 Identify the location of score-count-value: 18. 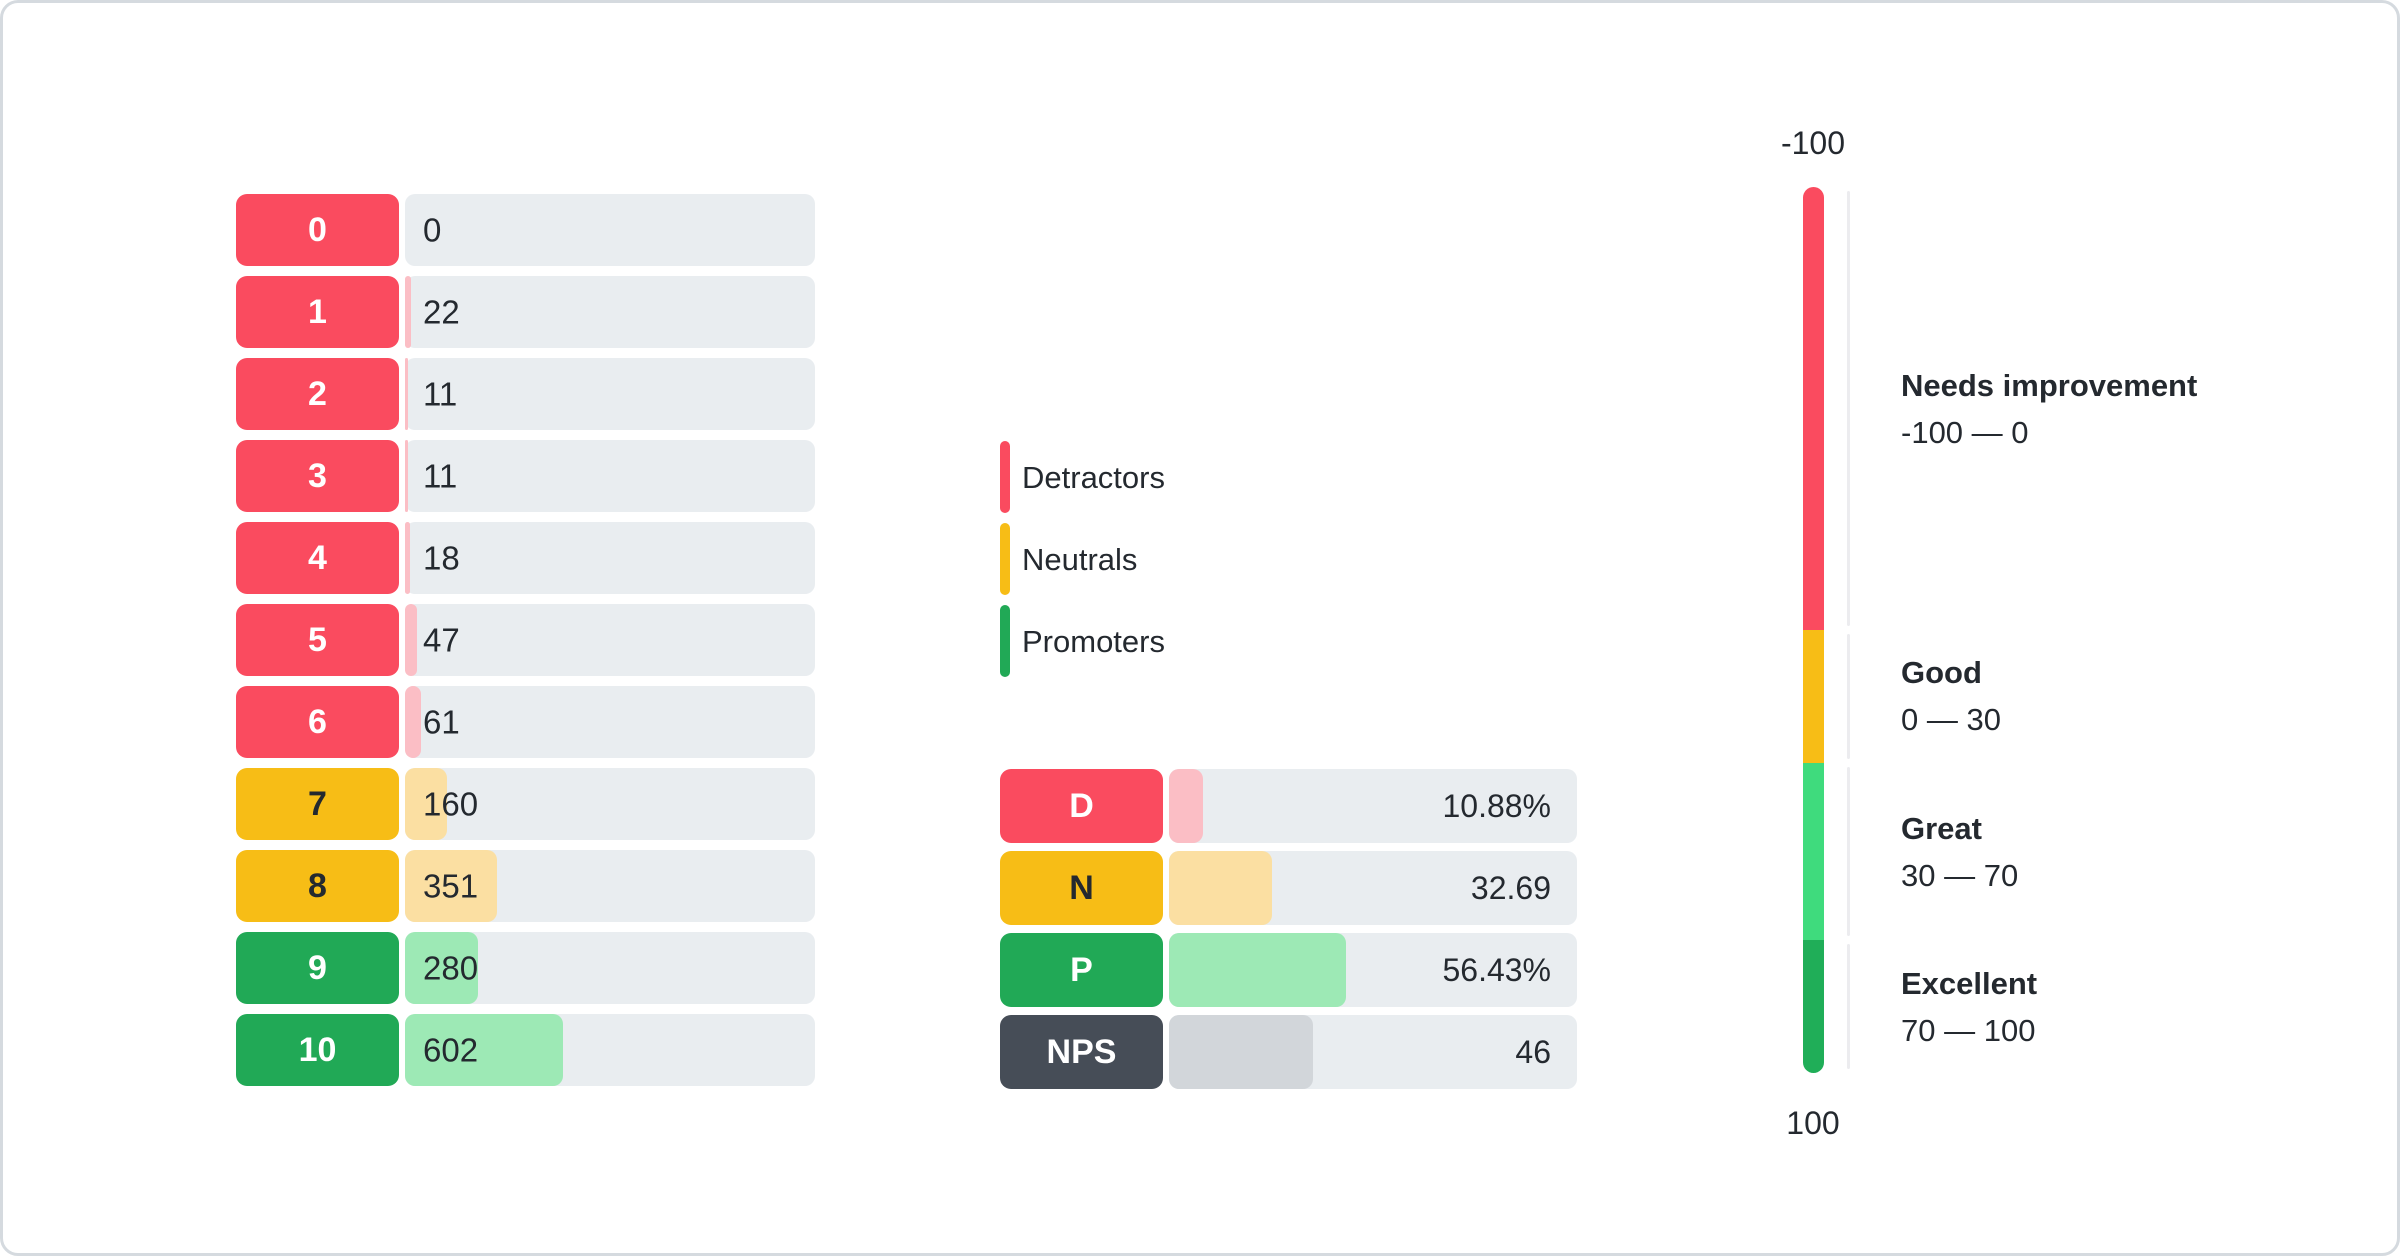
(441, 558).